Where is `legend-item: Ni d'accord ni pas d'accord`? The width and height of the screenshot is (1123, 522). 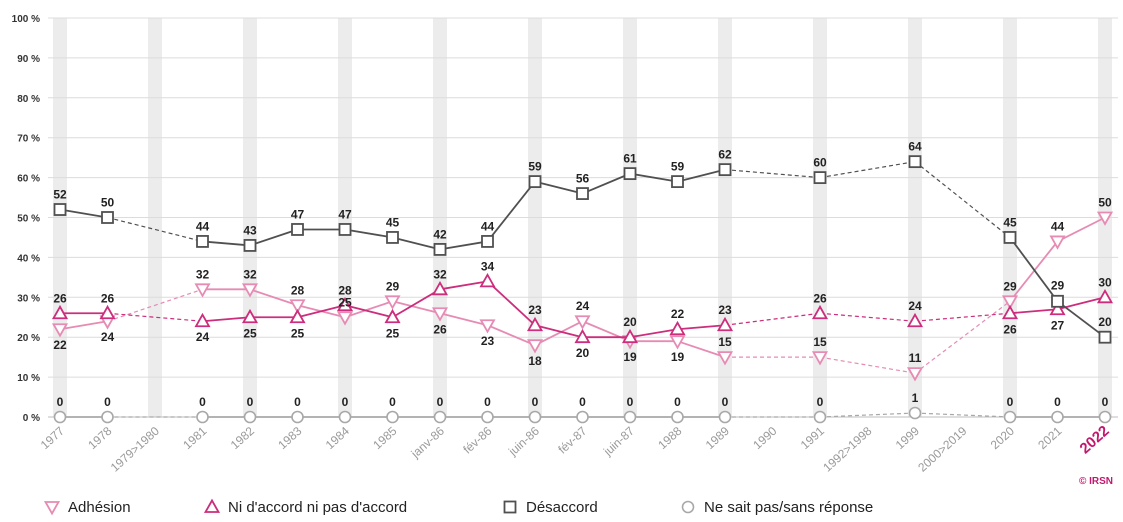
legend-item: Ni d'accord ni pas d'accord is located at coordinates (305, 507).